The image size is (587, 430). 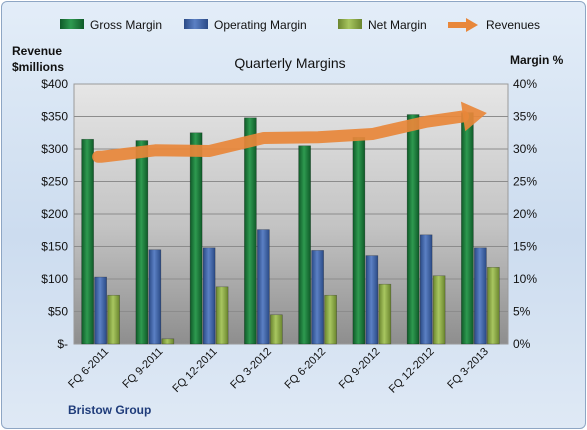 I want to click on left-tick-label: $-, so click(x=62, y=344).